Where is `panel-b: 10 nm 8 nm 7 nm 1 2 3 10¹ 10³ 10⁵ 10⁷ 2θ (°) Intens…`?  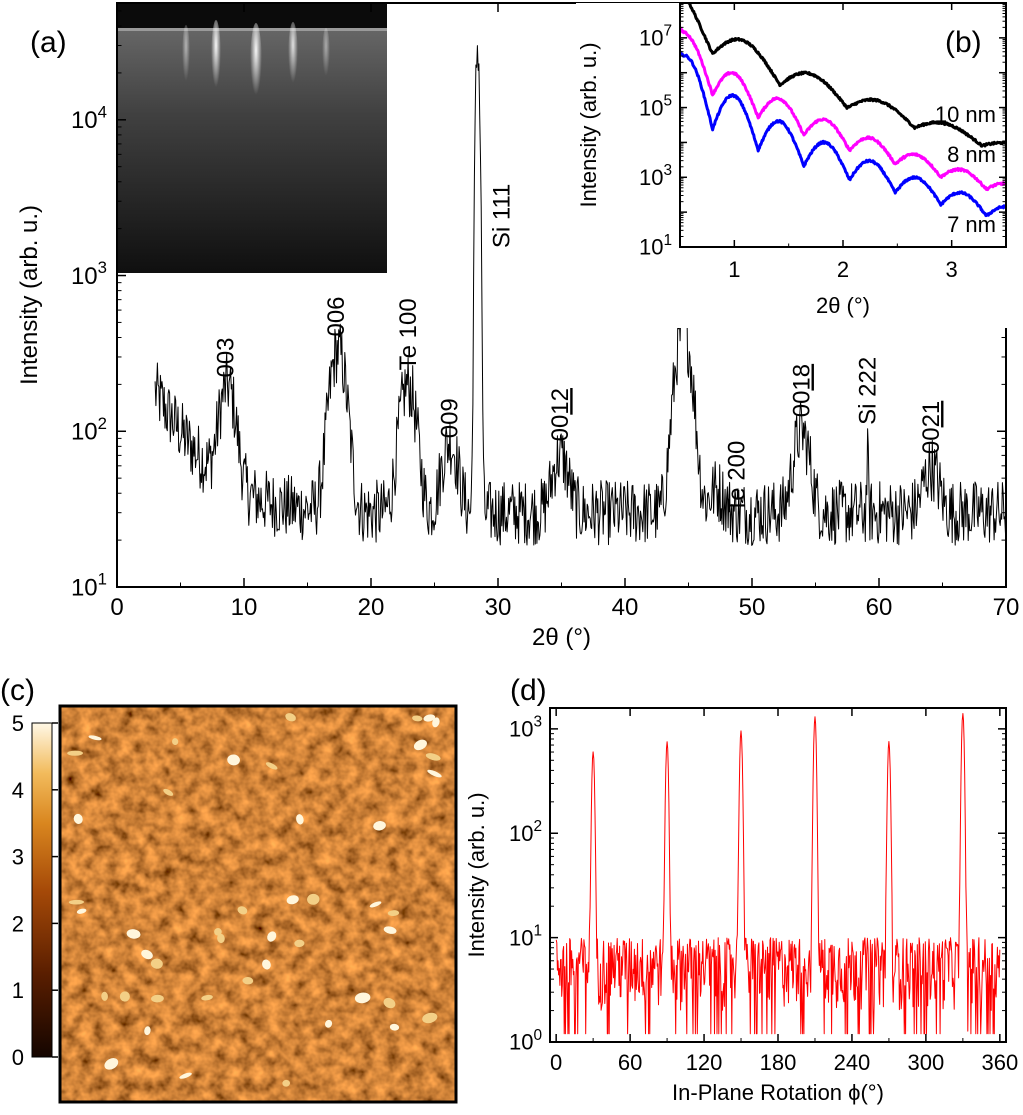 panel-b: 10 nm 8 nm 7 nm 1 2 3 10¹ 10³ 10⁵ 10⁷ 2θ (°) Intens… is located at coordinates (792, 165).